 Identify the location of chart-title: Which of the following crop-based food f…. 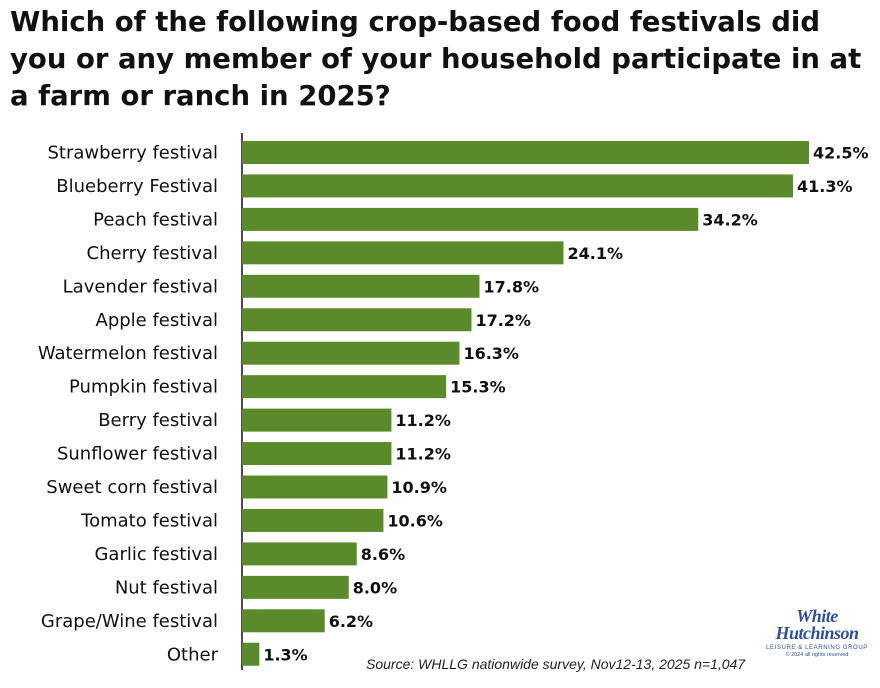
(436, 59).